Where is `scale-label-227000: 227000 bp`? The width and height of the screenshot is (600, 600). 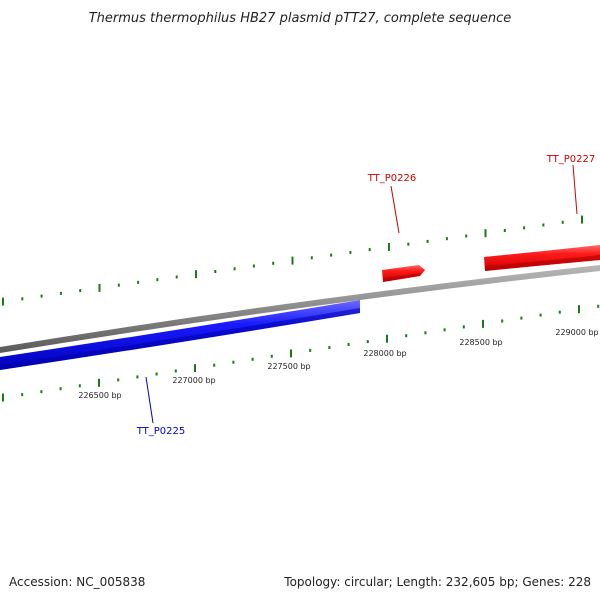
scale-label-227000: 227000 bp is located at coordinates (193, 380).